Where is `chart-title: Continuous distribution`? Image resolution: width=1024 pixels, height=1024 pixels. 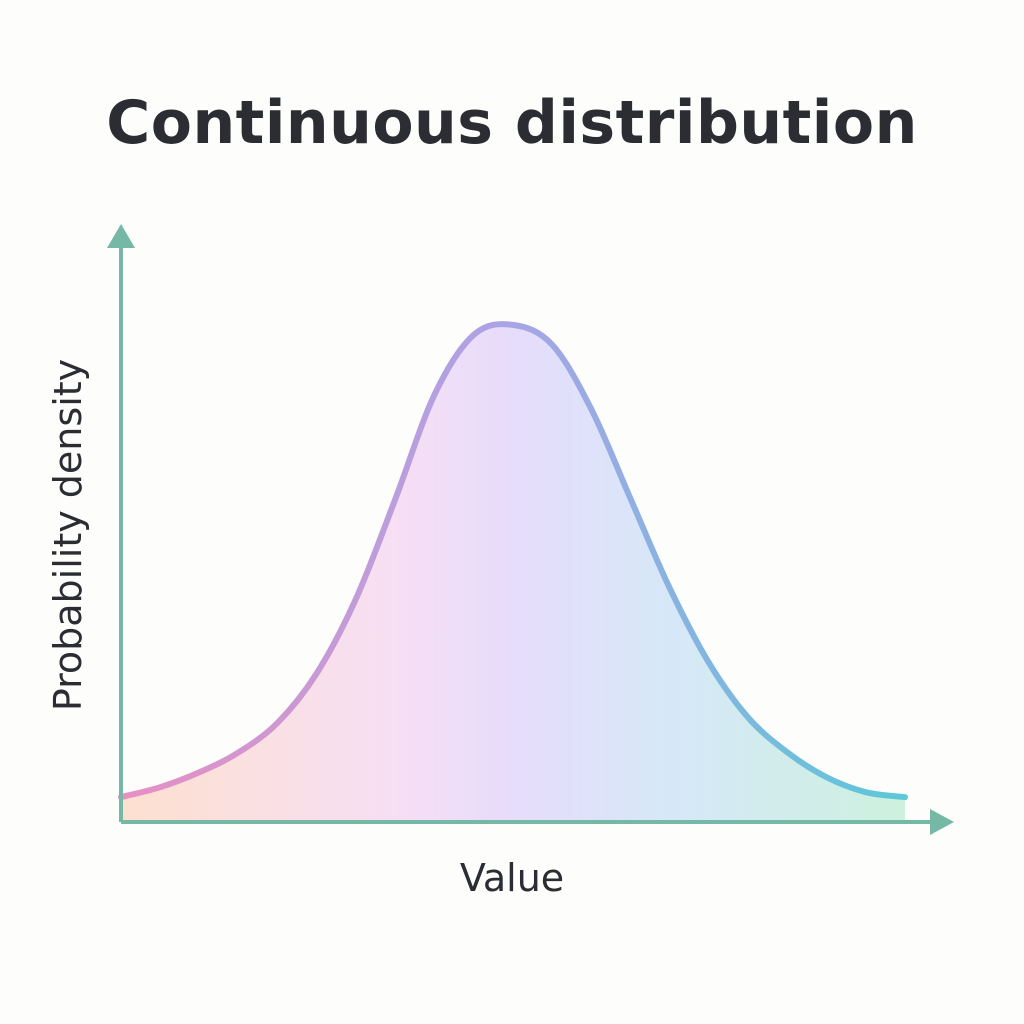 chart-title: Continuous distribution is located at coordinates (512, 123).